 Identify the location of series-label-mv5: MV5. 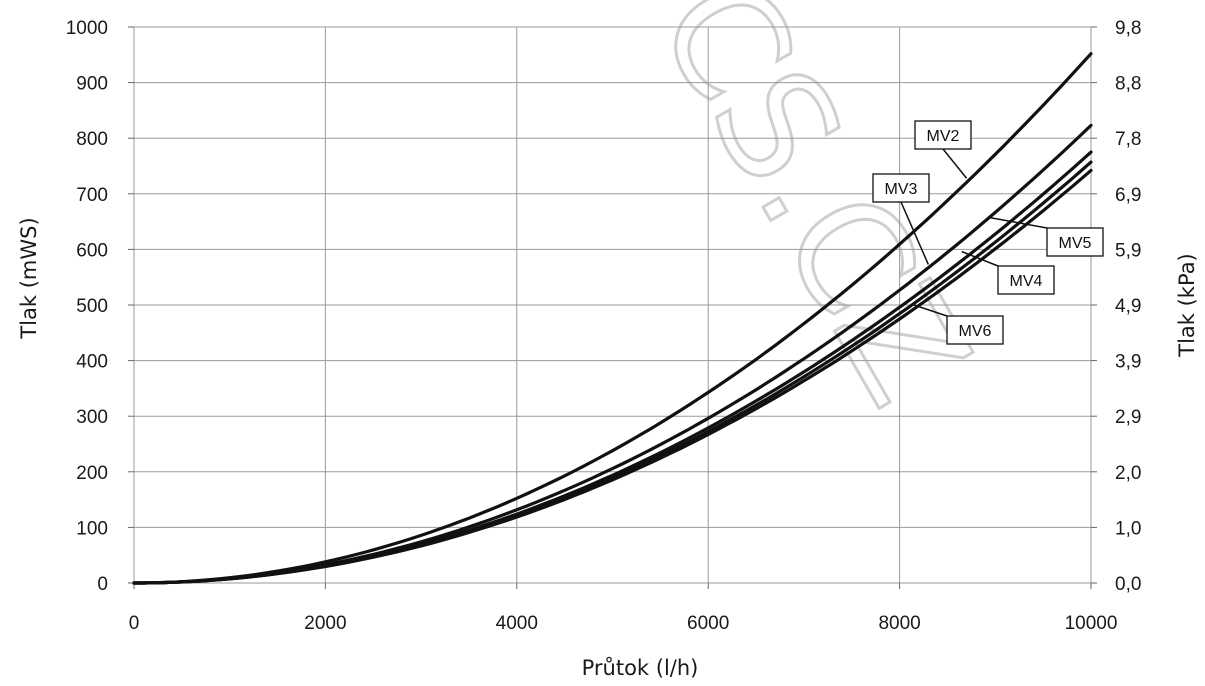
(1075, 243).